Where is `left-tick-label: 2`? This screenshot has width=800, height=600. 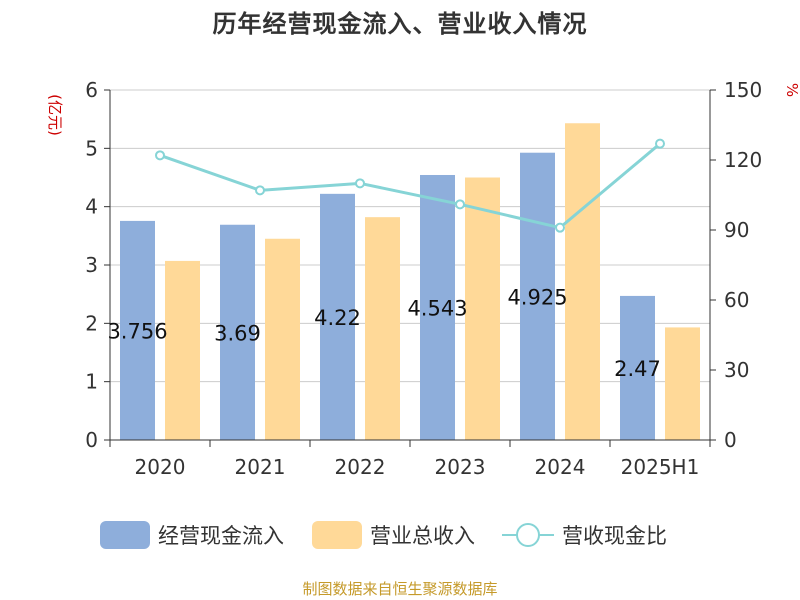 left-tick-label: 2 is located at coordinates (91, 323).